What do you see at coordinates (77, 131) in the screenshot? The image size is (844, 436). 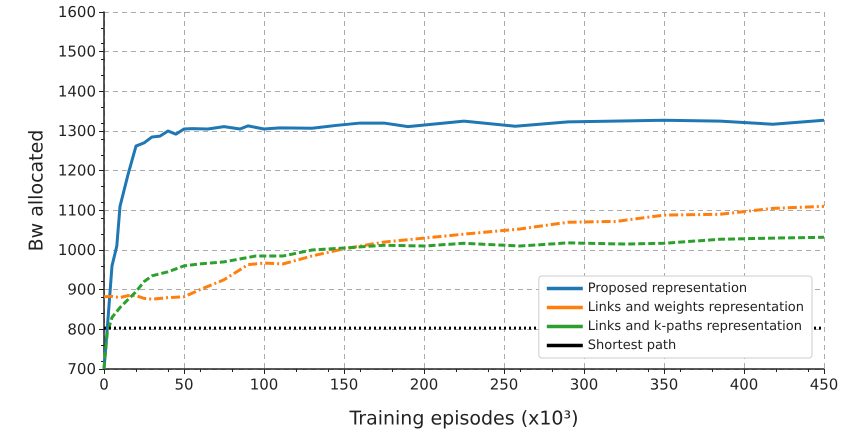 I see `y-tick-label: 1300` at bounding box center [77, 131].